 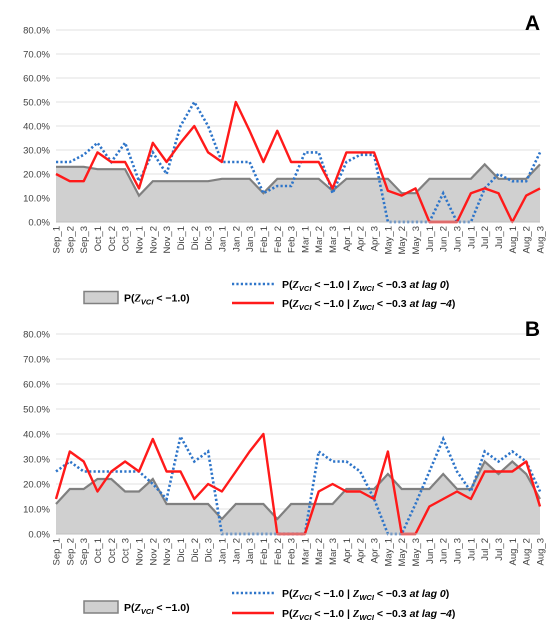 What do you see at coordinates (532, 329) in the screenshot?
I see `panel-label-b: B` at bounding box center [532, 329].